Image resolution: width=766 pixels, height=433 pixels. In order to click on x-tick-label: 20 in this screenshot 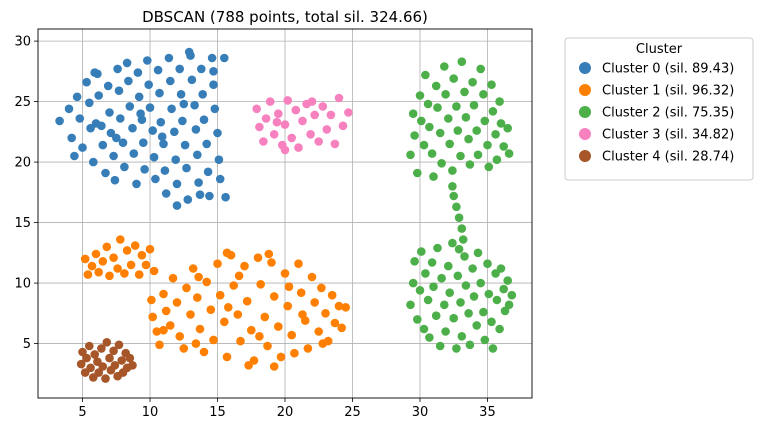, I will do `click(285, 412)`.